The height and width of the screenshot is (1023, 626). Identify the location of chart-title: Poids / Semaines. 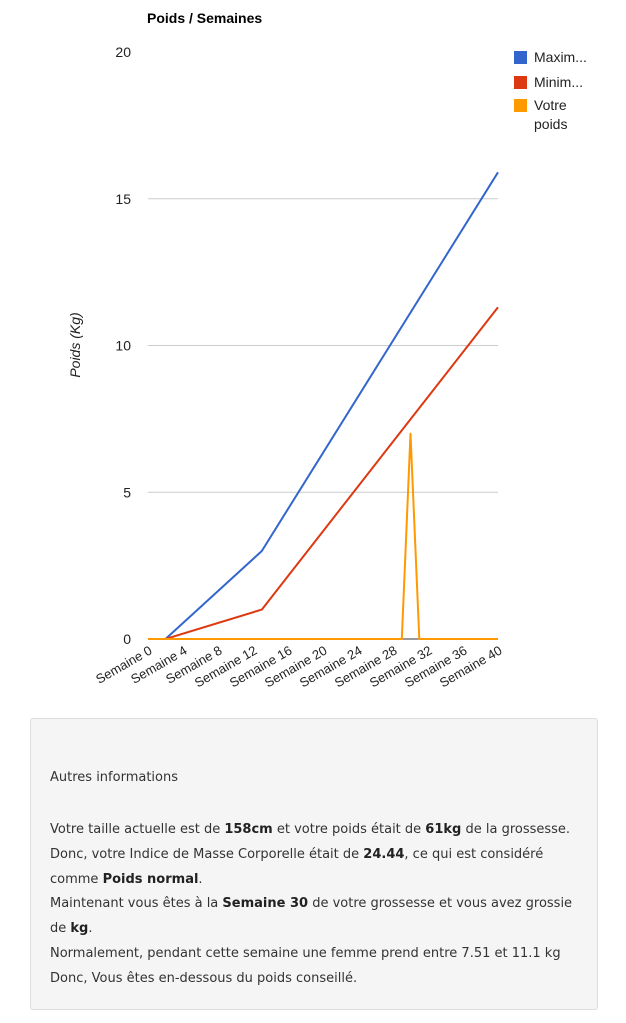
(204, 18).